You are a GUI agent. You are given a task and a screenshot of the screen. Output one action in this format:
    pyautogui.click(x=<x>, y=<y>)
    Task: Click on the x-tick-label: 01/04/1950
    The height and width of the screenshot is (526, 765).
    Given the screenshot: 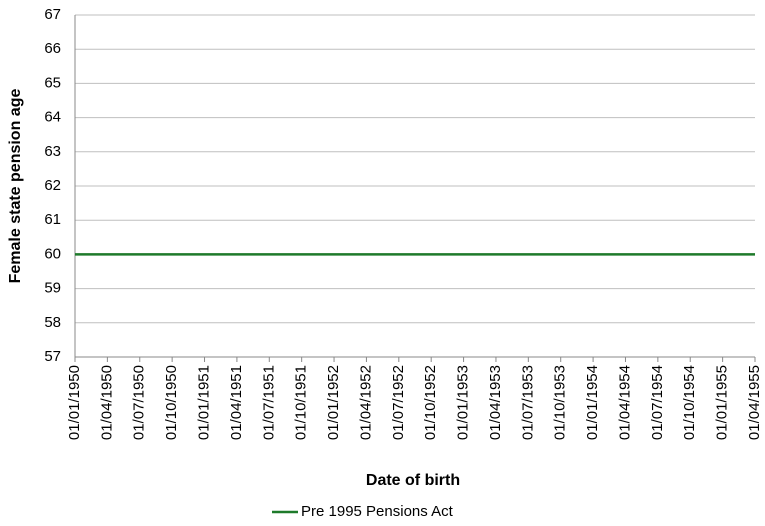 What is the action you would take?
    pyautogui.click(x=106, y=402)
    